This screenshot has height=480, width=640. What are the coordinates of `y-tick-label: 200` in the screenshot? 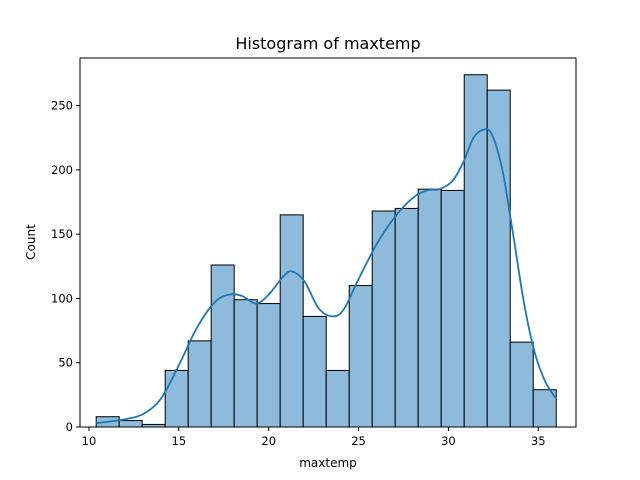 It's located at (62, 170).